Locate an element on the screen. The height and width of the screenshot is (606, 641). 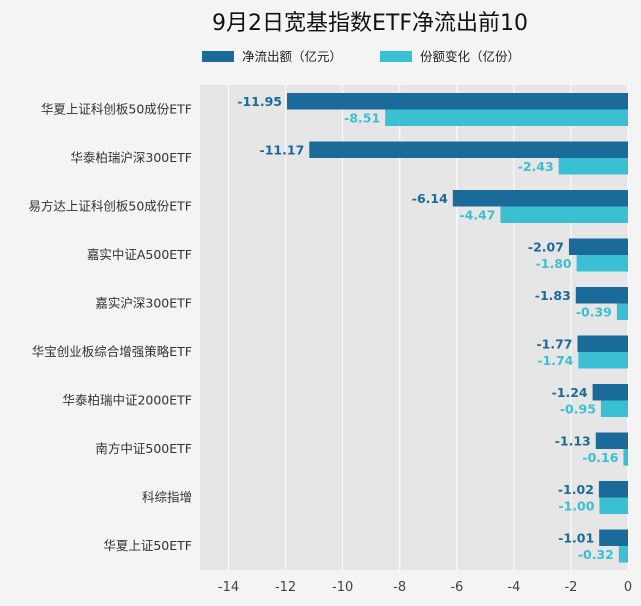
data-label-outflow: -1.01 is located at coordinates (576, 537).